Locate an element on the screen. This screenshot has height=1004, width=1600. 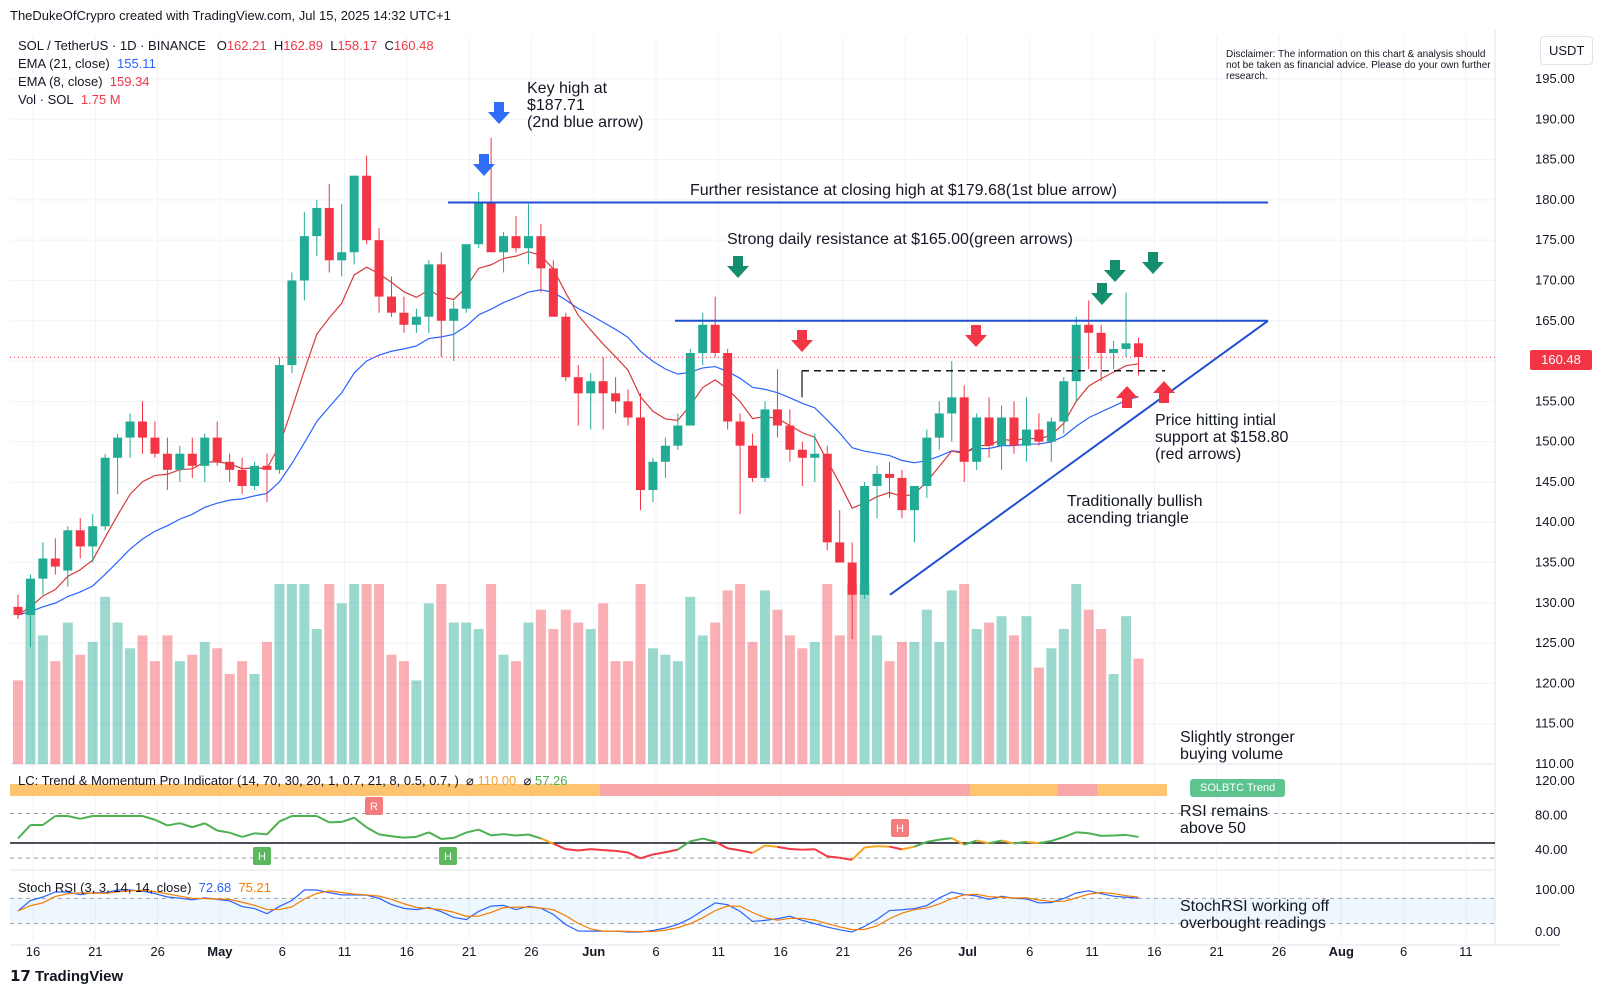
indicator-axis-tick: 80.00 is located at coordinates (1551, 815).